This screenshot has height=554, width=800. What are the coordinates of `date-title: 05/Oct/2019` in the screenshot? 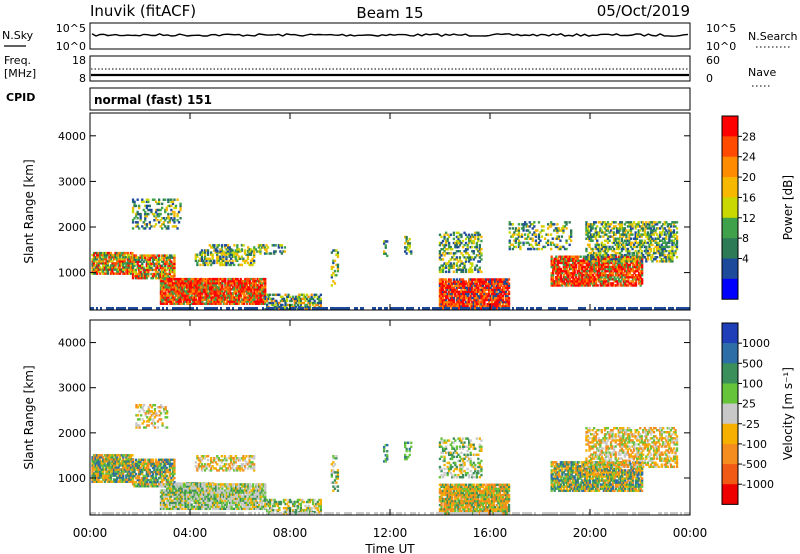 It's located at (643, 11).